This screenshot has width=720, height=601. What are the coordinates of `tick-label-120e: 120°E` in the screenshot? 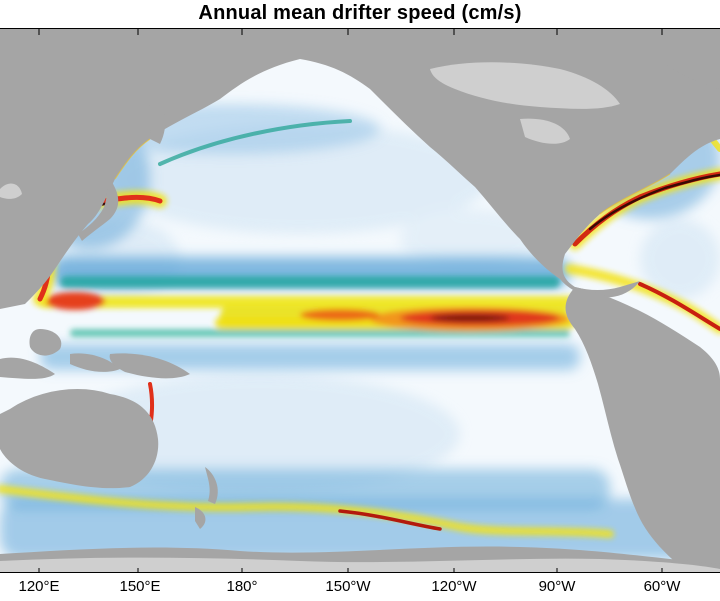 It's located at (39, 586).